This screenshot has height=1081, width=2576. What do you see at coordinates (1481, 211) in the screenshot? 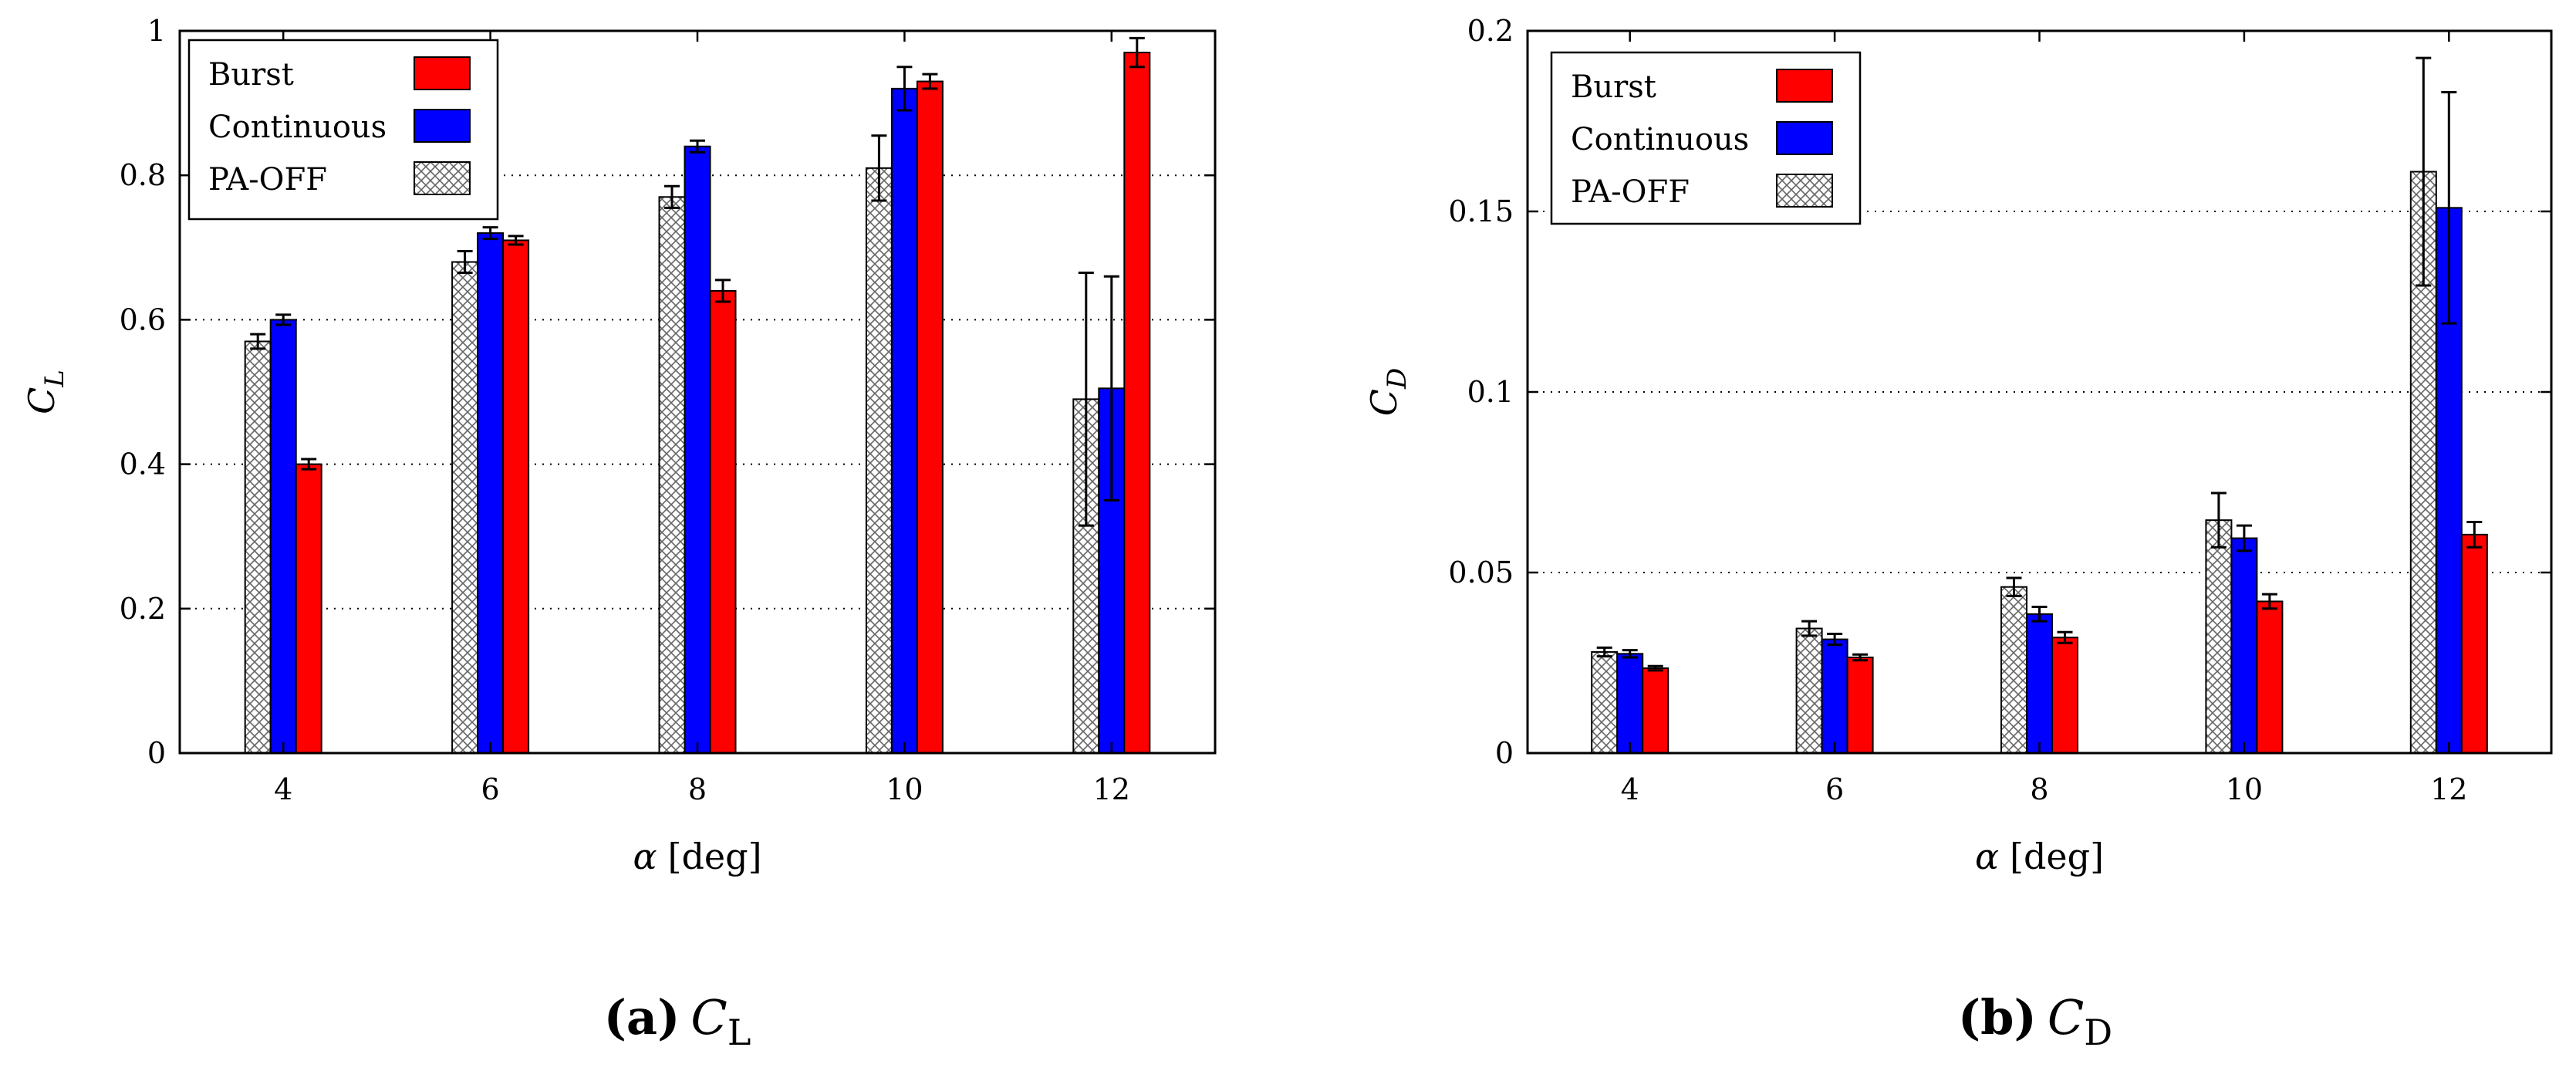
I see `y-tick-label: 0.15` at bounding box center [1481, 211].